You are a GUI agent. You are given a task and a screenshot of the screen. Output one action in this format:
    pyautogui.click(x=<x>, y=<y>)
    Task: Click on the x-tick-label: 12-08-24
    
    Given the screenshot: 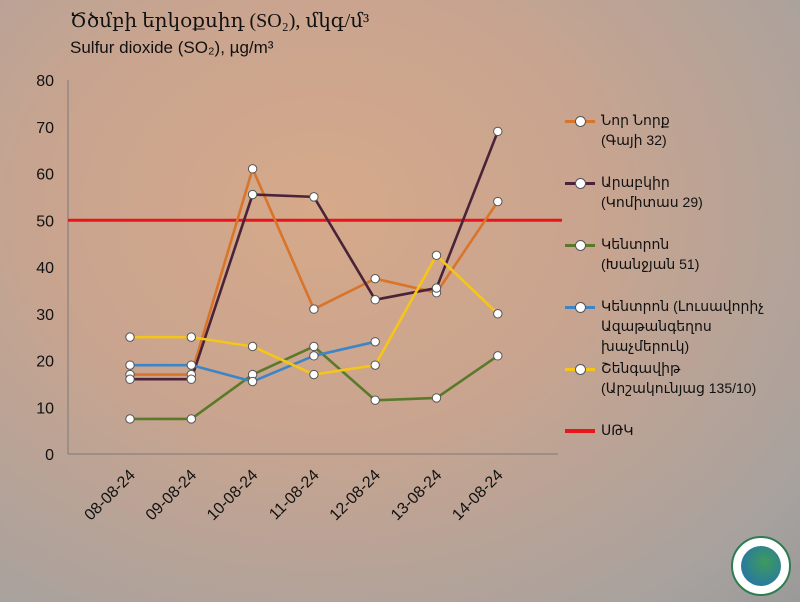 What is the action you would take?
    pyautogui.click(x=355, y=495)
    